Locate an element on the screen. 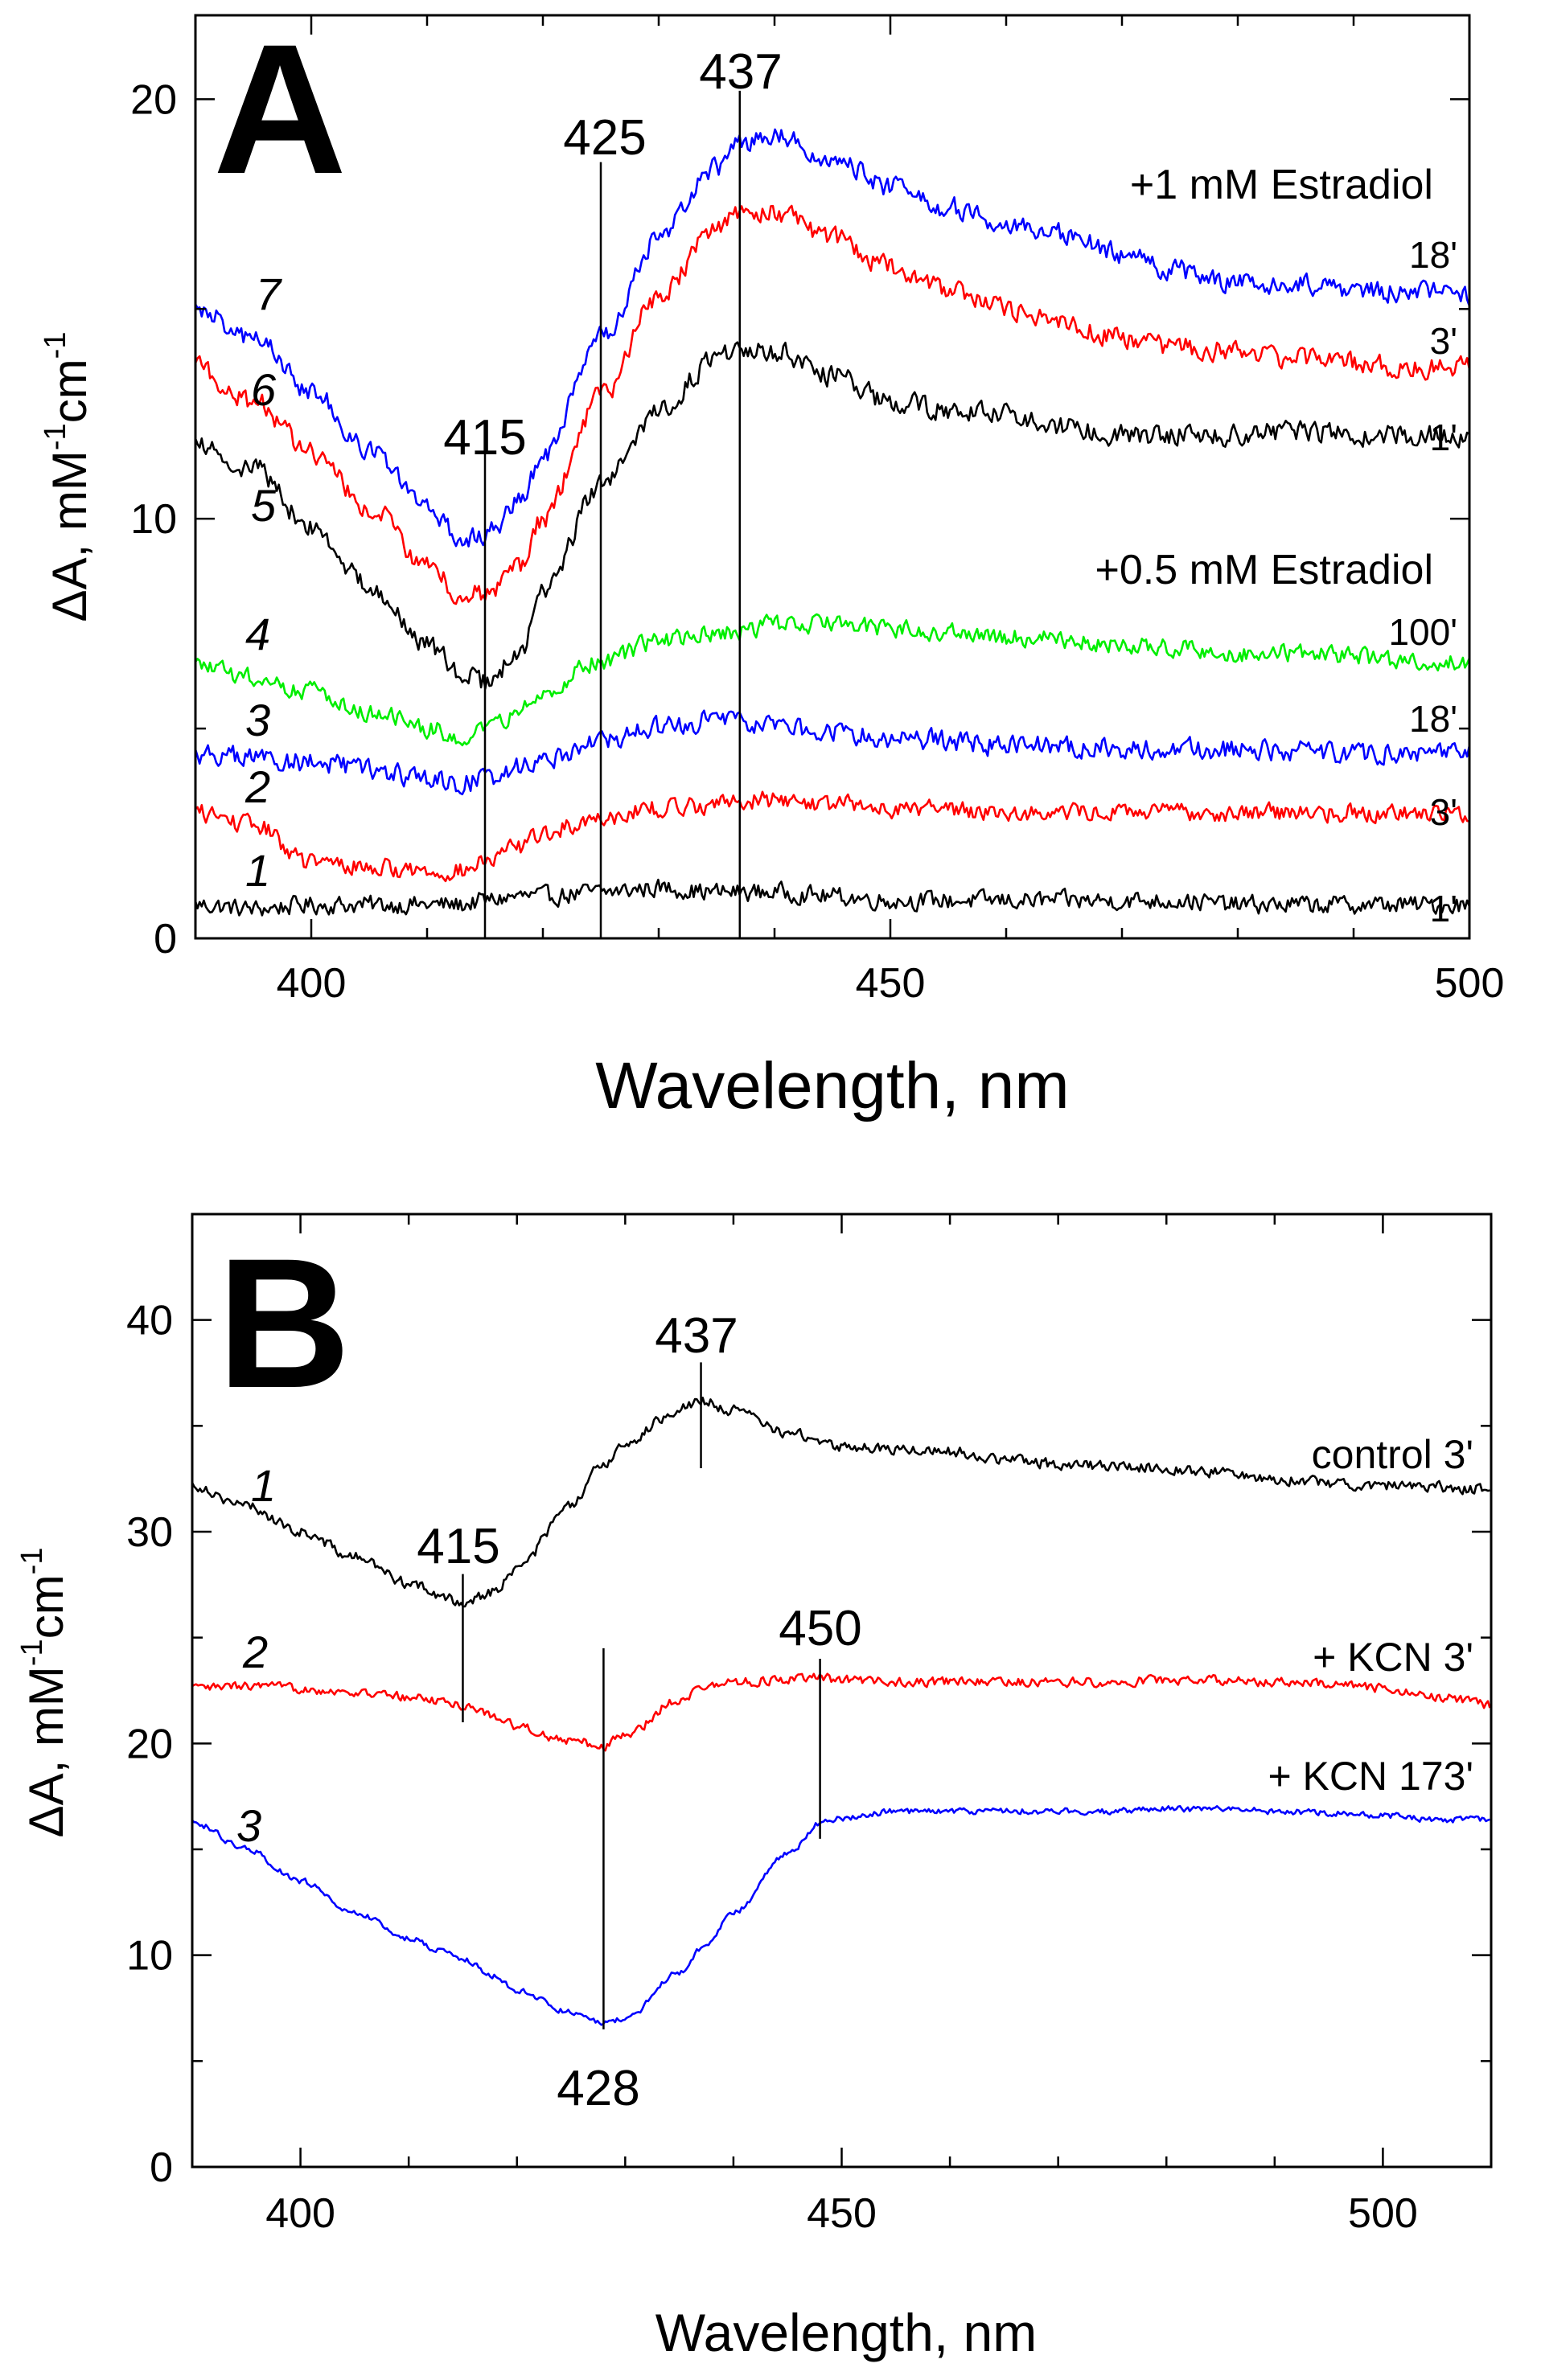 This screenshot has width=1541, height=2380. panel-a-vline-415: 415 is located at coordinates (485, 674).